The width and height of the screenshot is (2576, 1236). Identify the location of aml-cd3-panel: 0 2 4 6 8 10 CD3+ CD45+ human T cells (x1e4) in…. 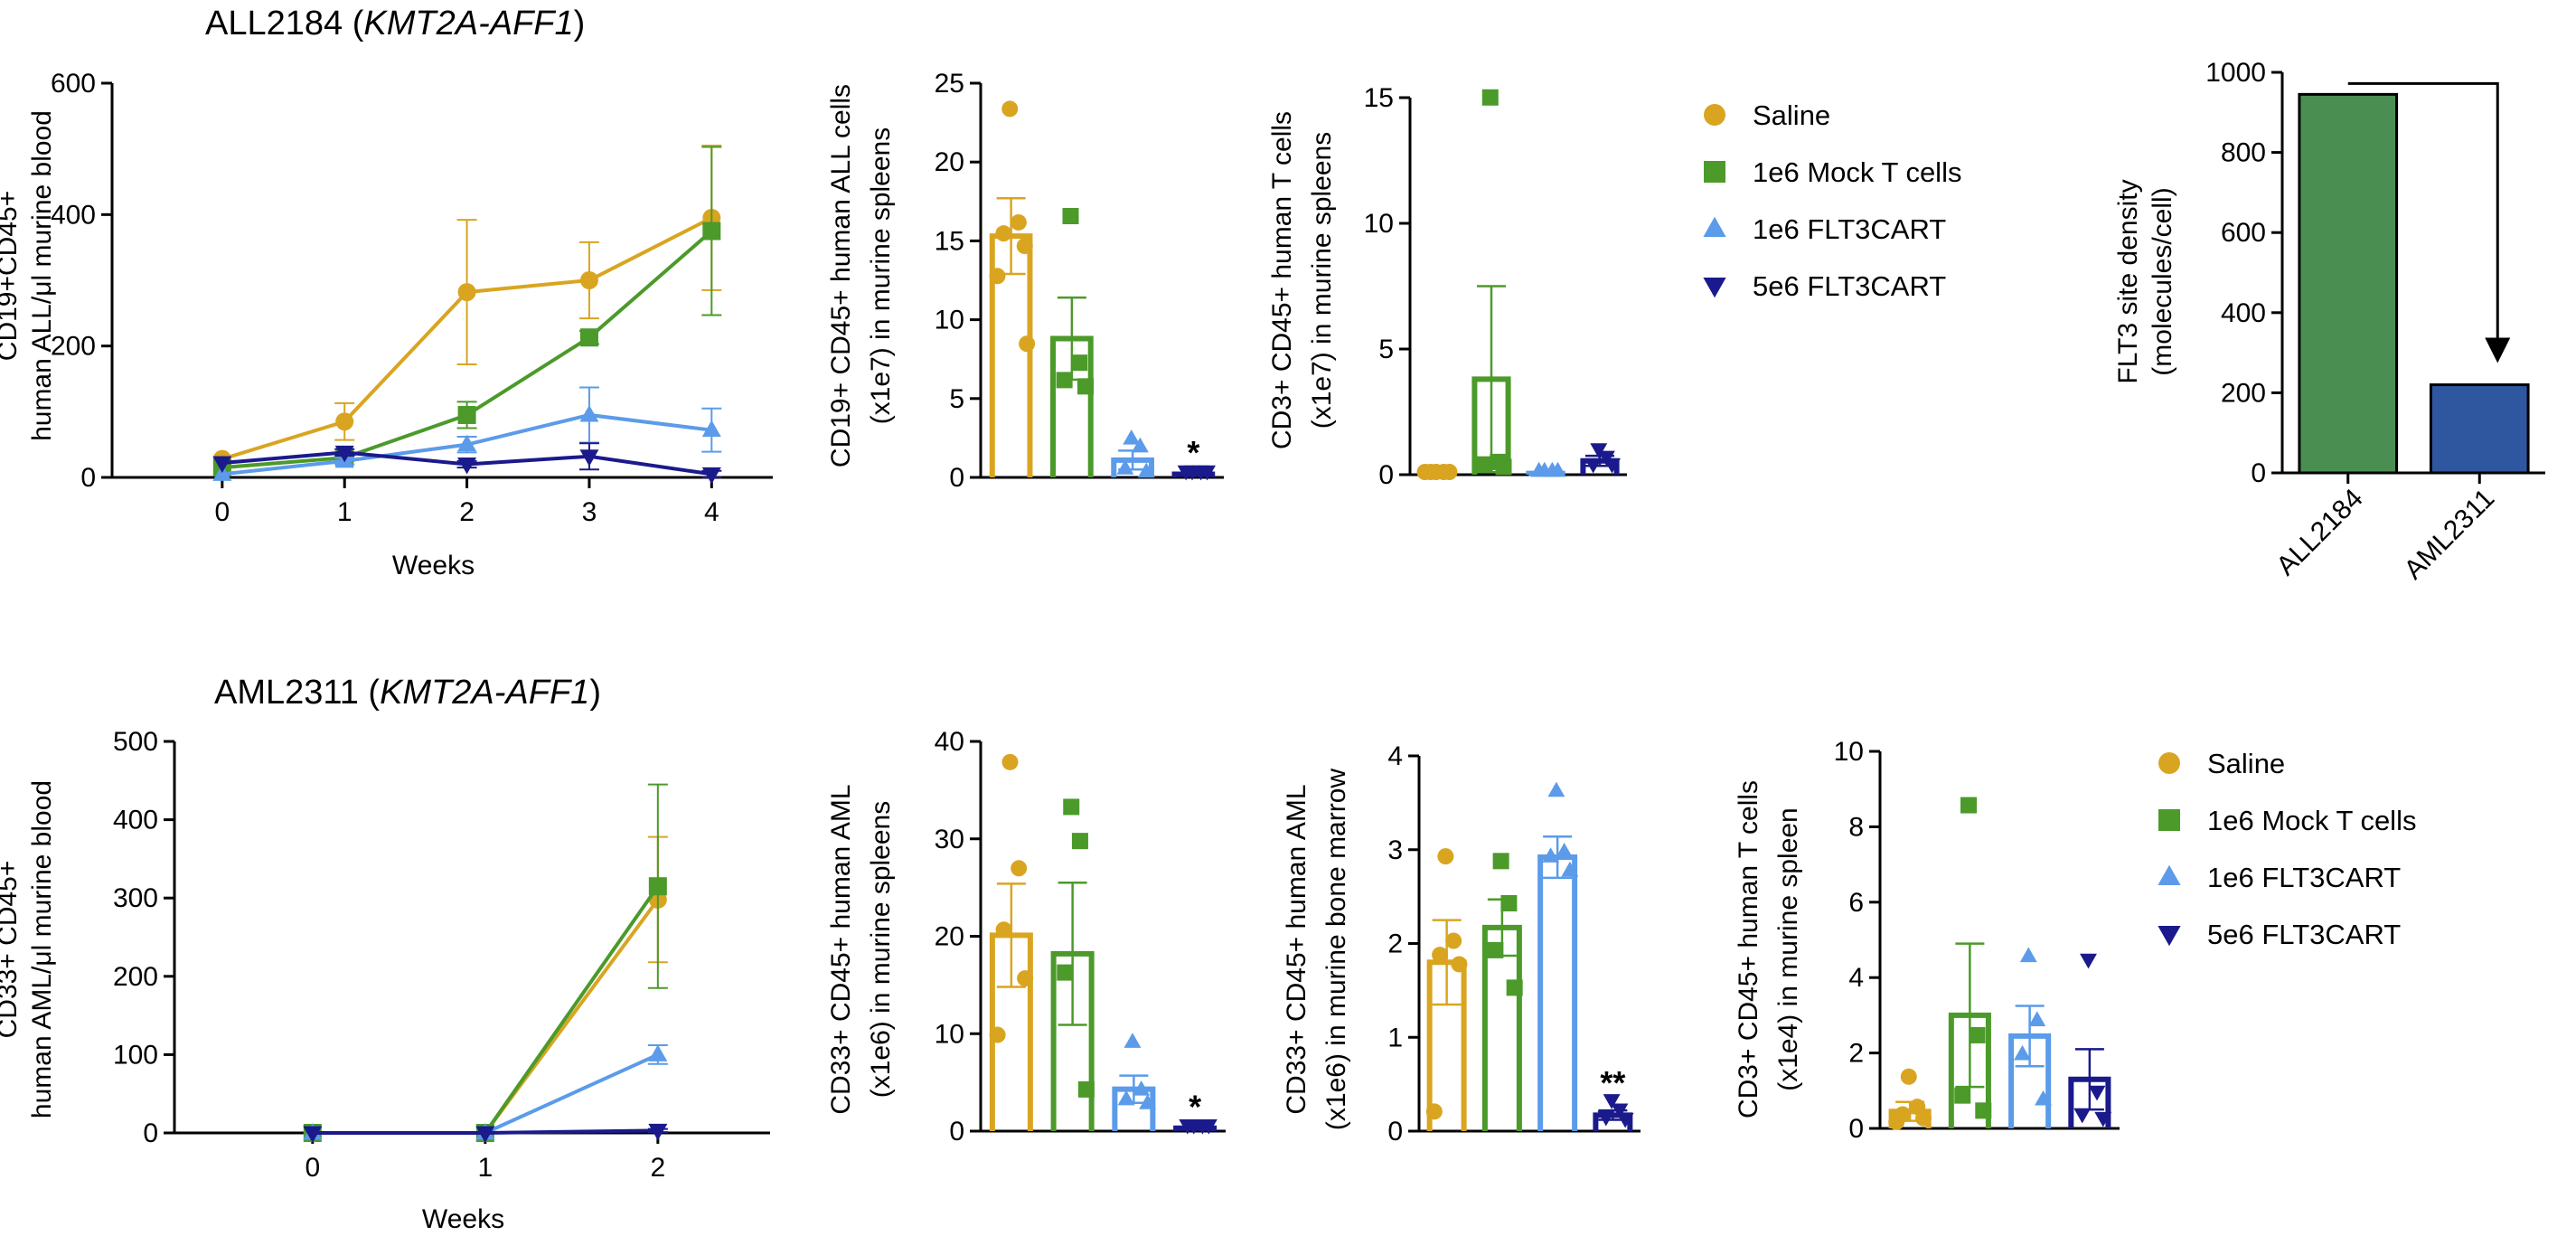
(1927, 940).